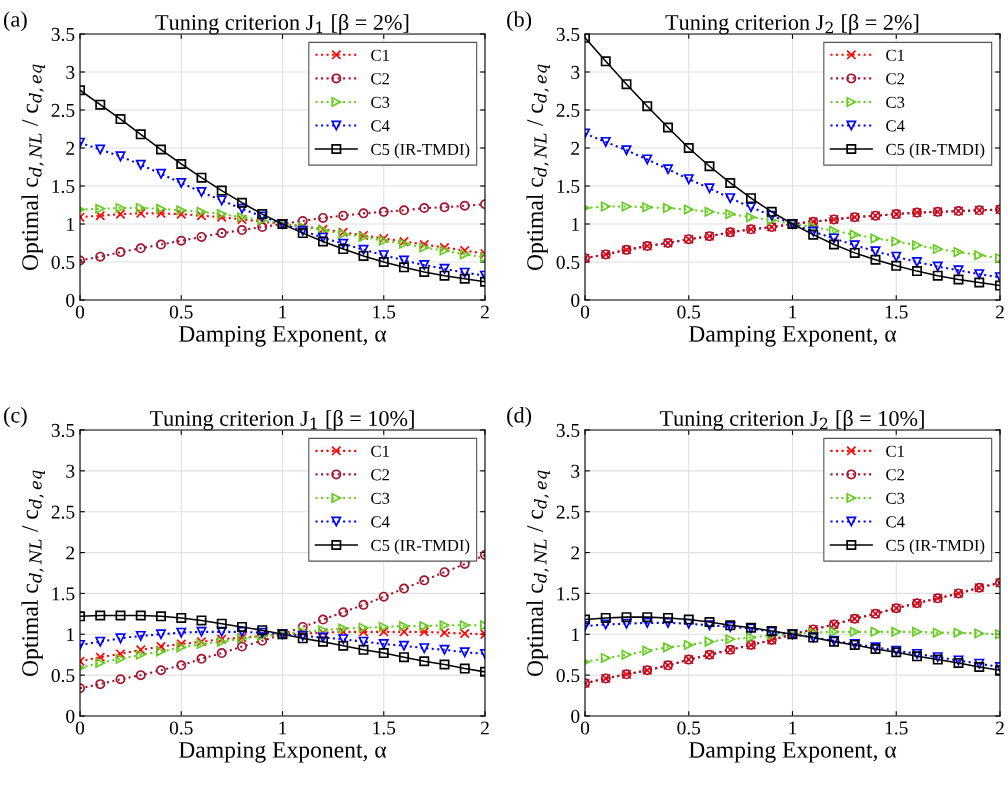 The height and width of the screenshot is (789, 1008). What do you see at coordinates (519, 417) in the screenshot?
I see `text: (d)` at bounding box center [519, 417].